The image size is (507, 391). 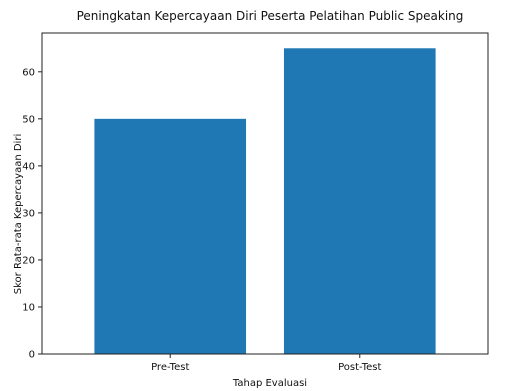 What do you see at coordinates (28, 72) in the screenshot?
I see `y-tick-label: 60` at bounding box center [28, 72].